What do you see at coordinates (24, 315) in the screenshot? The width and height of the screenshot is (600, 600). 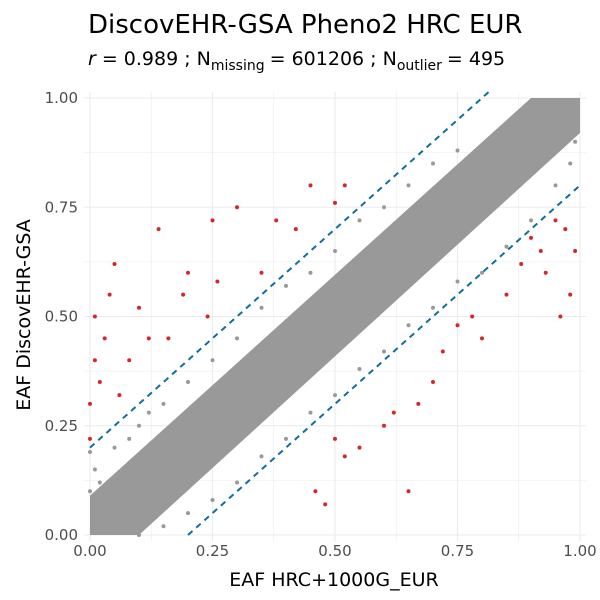 I see `y-axis-label: EAF DiscovEHR-GSA` at bounding box center [24, 315].